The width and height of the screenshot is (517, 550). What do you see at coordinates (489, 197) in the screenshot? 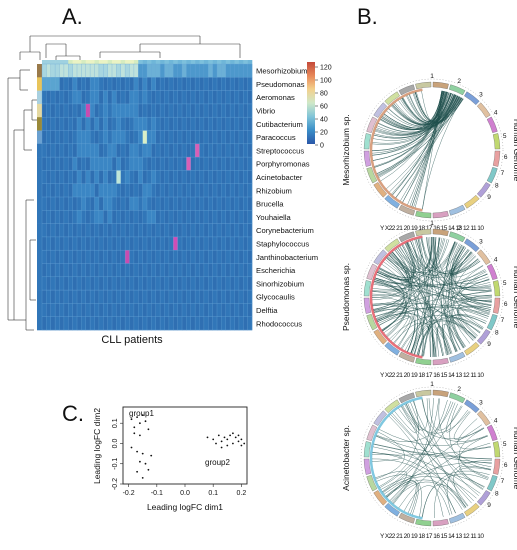
I see `chromosome-label: 9` at bounding box center [489, 197].